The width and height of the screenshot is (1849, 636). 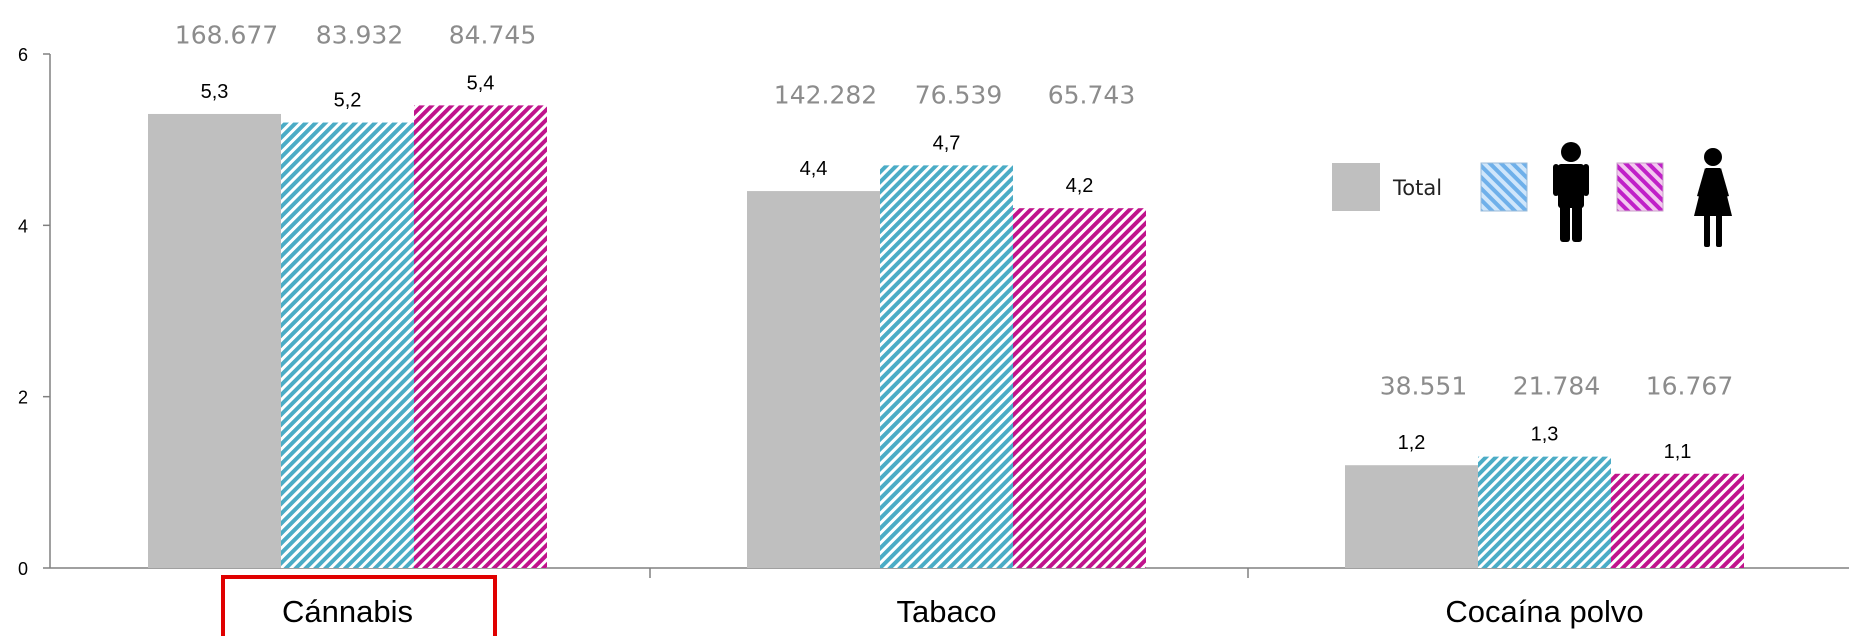 What do you see at coordinates (215, 92) in the screenshot?
I see `data-label: 5,3` at bounding box center [215, 92].